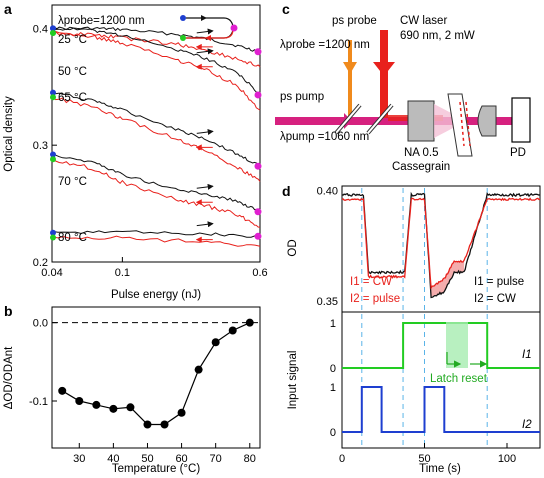  I want to click on probe-wavelength-c: λprobe =1200 nm, so click(325, 45).